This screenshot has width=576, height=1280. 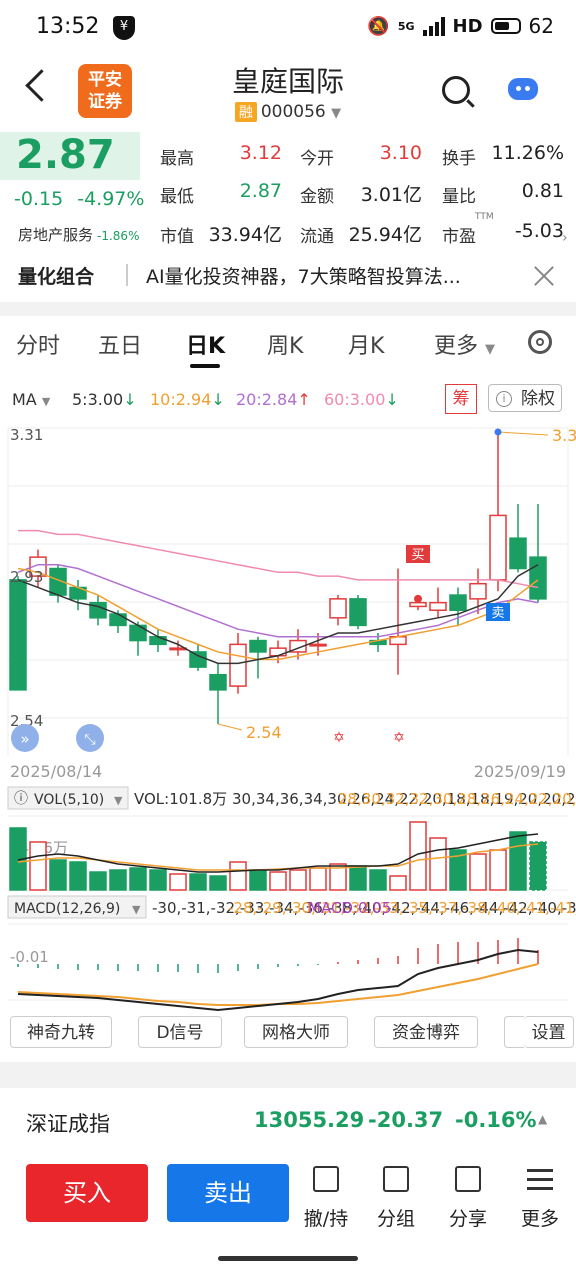 I want to click on indicator-d-signal: D信号, so click(x=180, y=1032).